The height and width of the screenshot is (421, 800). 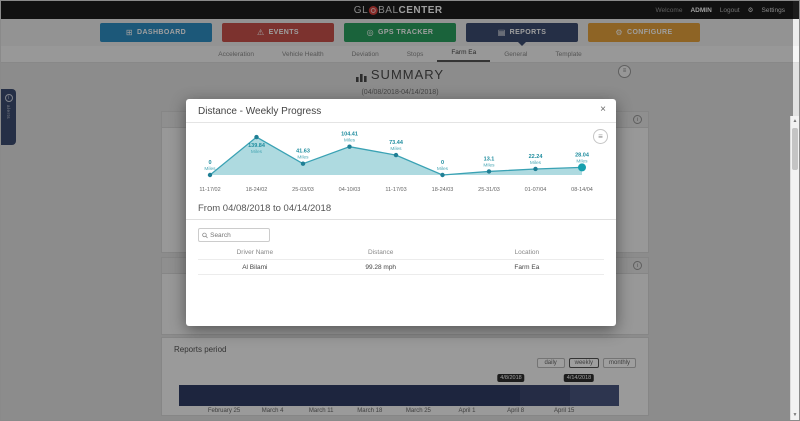 I want to click on close-icon: ×, so click(x=603, y=109).